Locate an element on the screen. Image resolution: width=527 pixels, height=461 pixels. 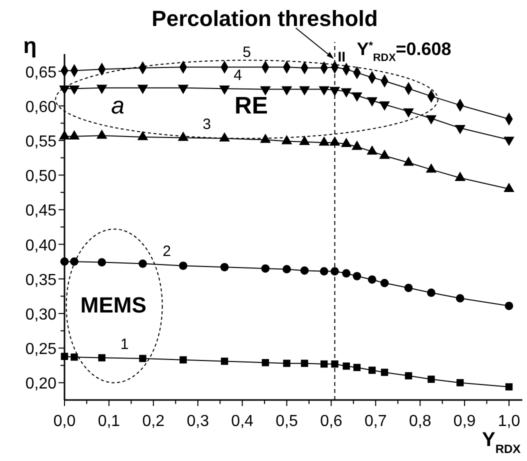
x-tick-label: 0,2 is located at coordinates (153, 421).